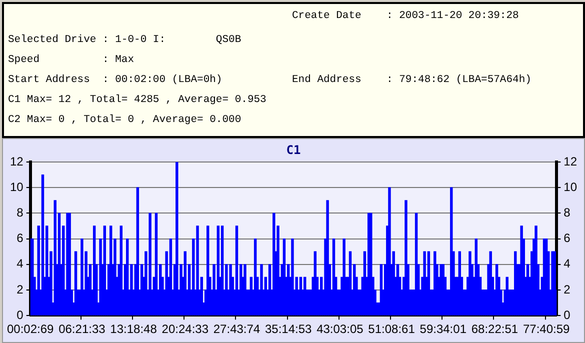 This screenshot has height=343, width=585. Describe the element at coordinates (567, 263) in the screenshot. I see `y2-tick-label: 4` at that location.